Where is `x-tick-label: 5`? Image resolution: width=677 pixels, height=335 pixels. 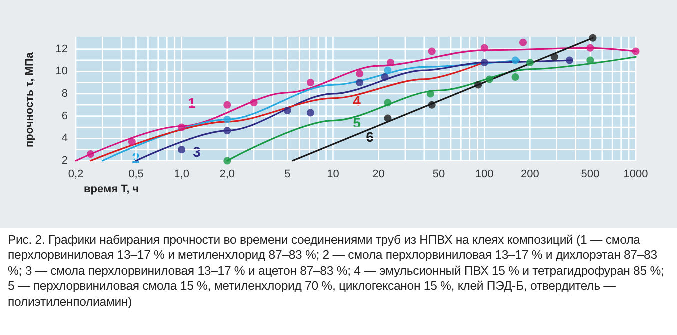
x-tick-label: 5 is located at coordinates (287, 174).